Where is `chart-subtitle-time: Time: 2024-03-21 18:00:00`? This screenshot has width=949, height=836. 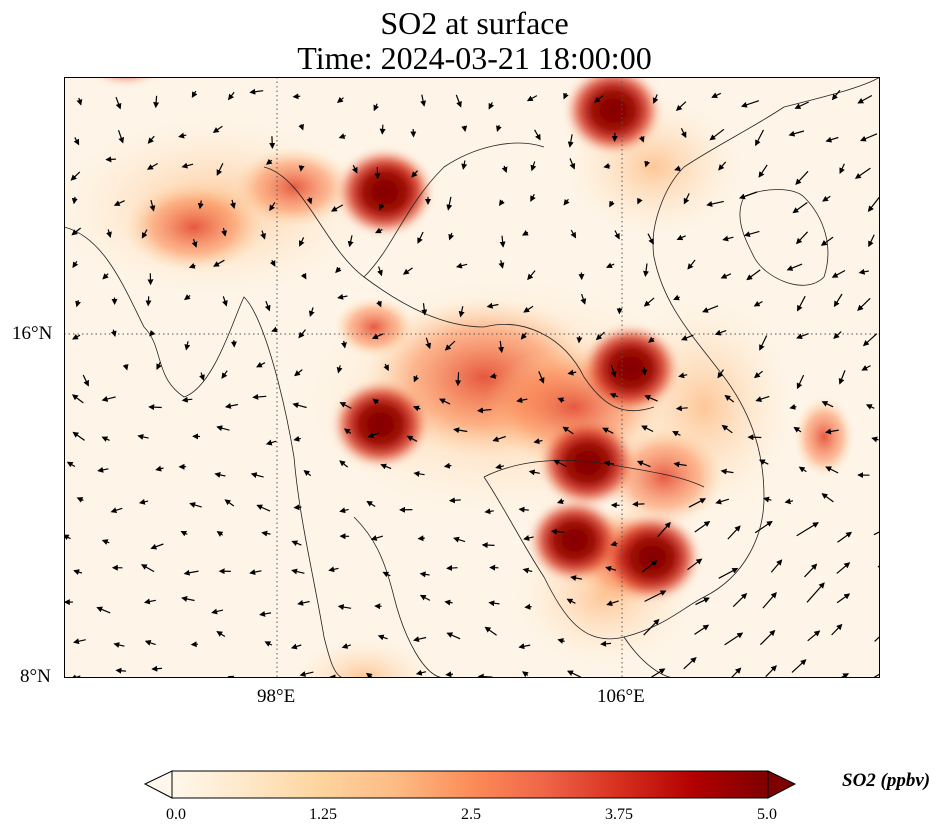 chart-subtitle-time: Time: 2024-03-21 18:00:00 is located at coordinates (474, 58).